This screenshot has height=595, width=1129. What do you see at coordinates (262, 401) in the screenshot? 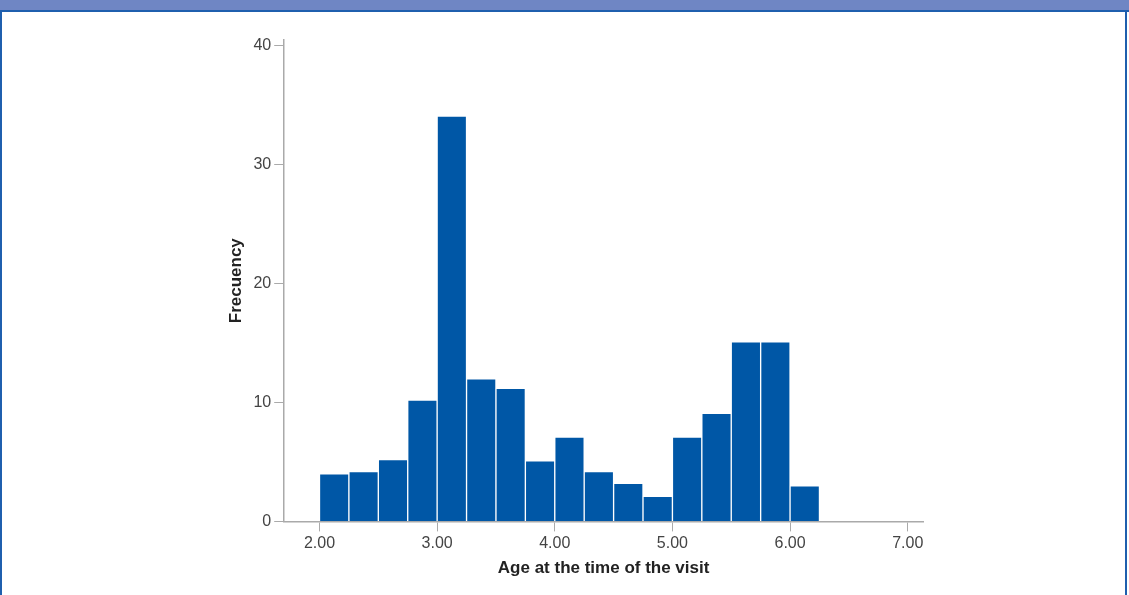
I see `y-tick-label: 10` at bounding box center [262, 401].